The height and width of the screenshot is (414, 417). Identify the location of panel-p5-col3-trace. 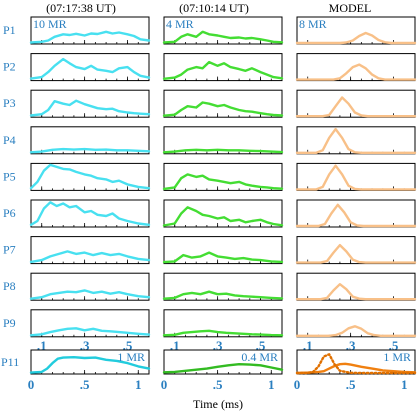
(356, 177).